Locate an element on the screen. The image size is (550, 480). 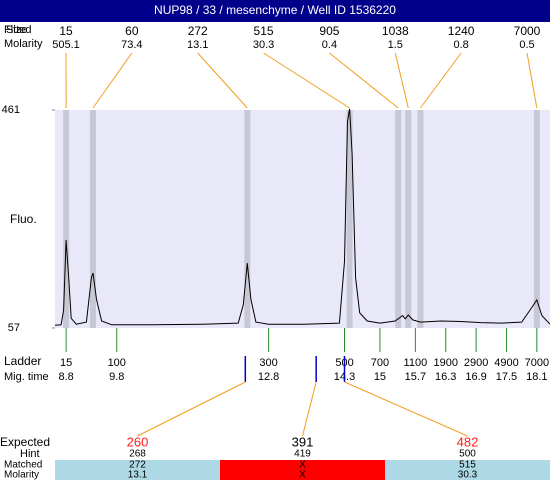
peak-size: 1240 is located at coordinates (461, 31).